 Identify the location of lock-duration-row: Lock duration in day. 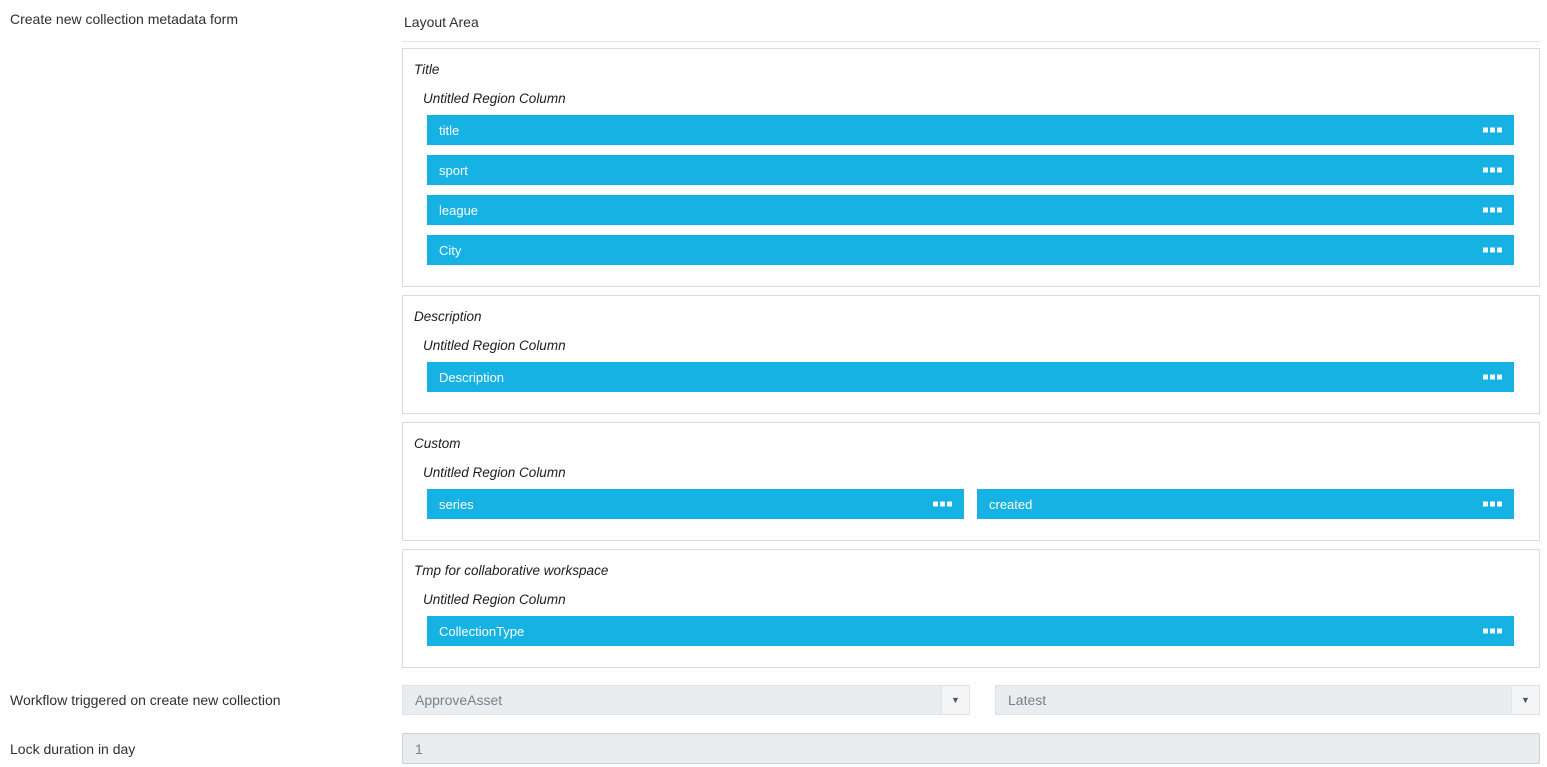
(773, 748).